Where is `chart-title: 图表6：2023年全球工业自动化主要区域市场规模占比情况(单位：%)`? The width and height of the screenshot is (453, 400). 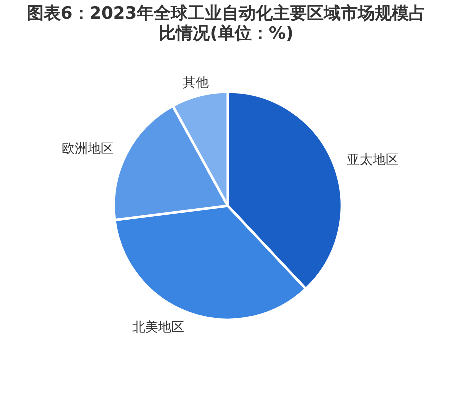
chart-title: 图表6：2023年全球工业自动化主要区域市场规模占比情况(单位：%) is located at coordinates (227, 24).